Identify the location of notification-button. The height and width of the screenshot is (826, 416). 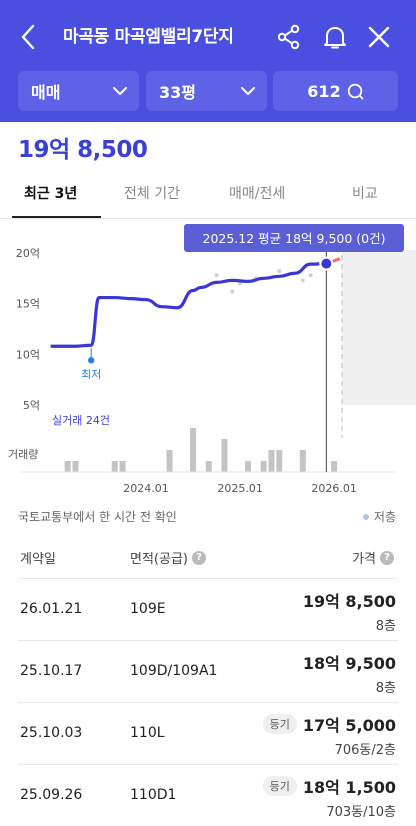
(335, 37).